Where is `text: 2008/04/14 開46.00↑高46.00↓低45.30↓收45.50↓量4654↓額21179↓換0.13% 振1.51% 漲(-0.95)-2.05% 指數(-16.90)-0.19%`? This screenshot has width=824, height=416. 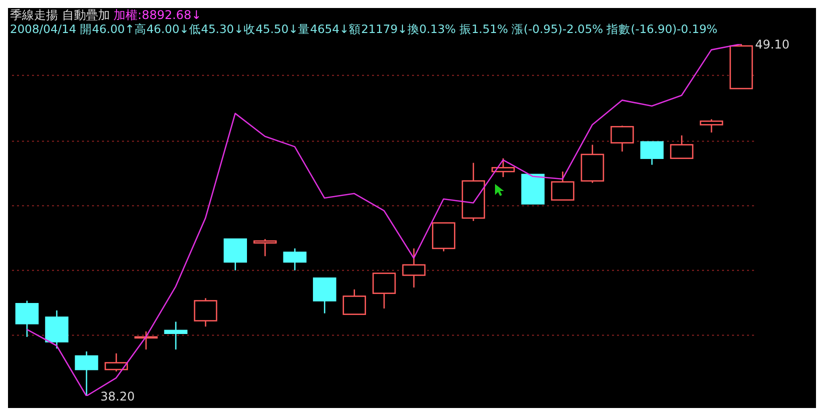
text: 2008/04/14 開46.00↑高46.00↓低45.30↓收45.50↓量4654↓額21179↓換0.13% 振1.51% 漲(-0.95)-2.05% 指數(-16.90)-0.19% is located at coordinates (363, 29).